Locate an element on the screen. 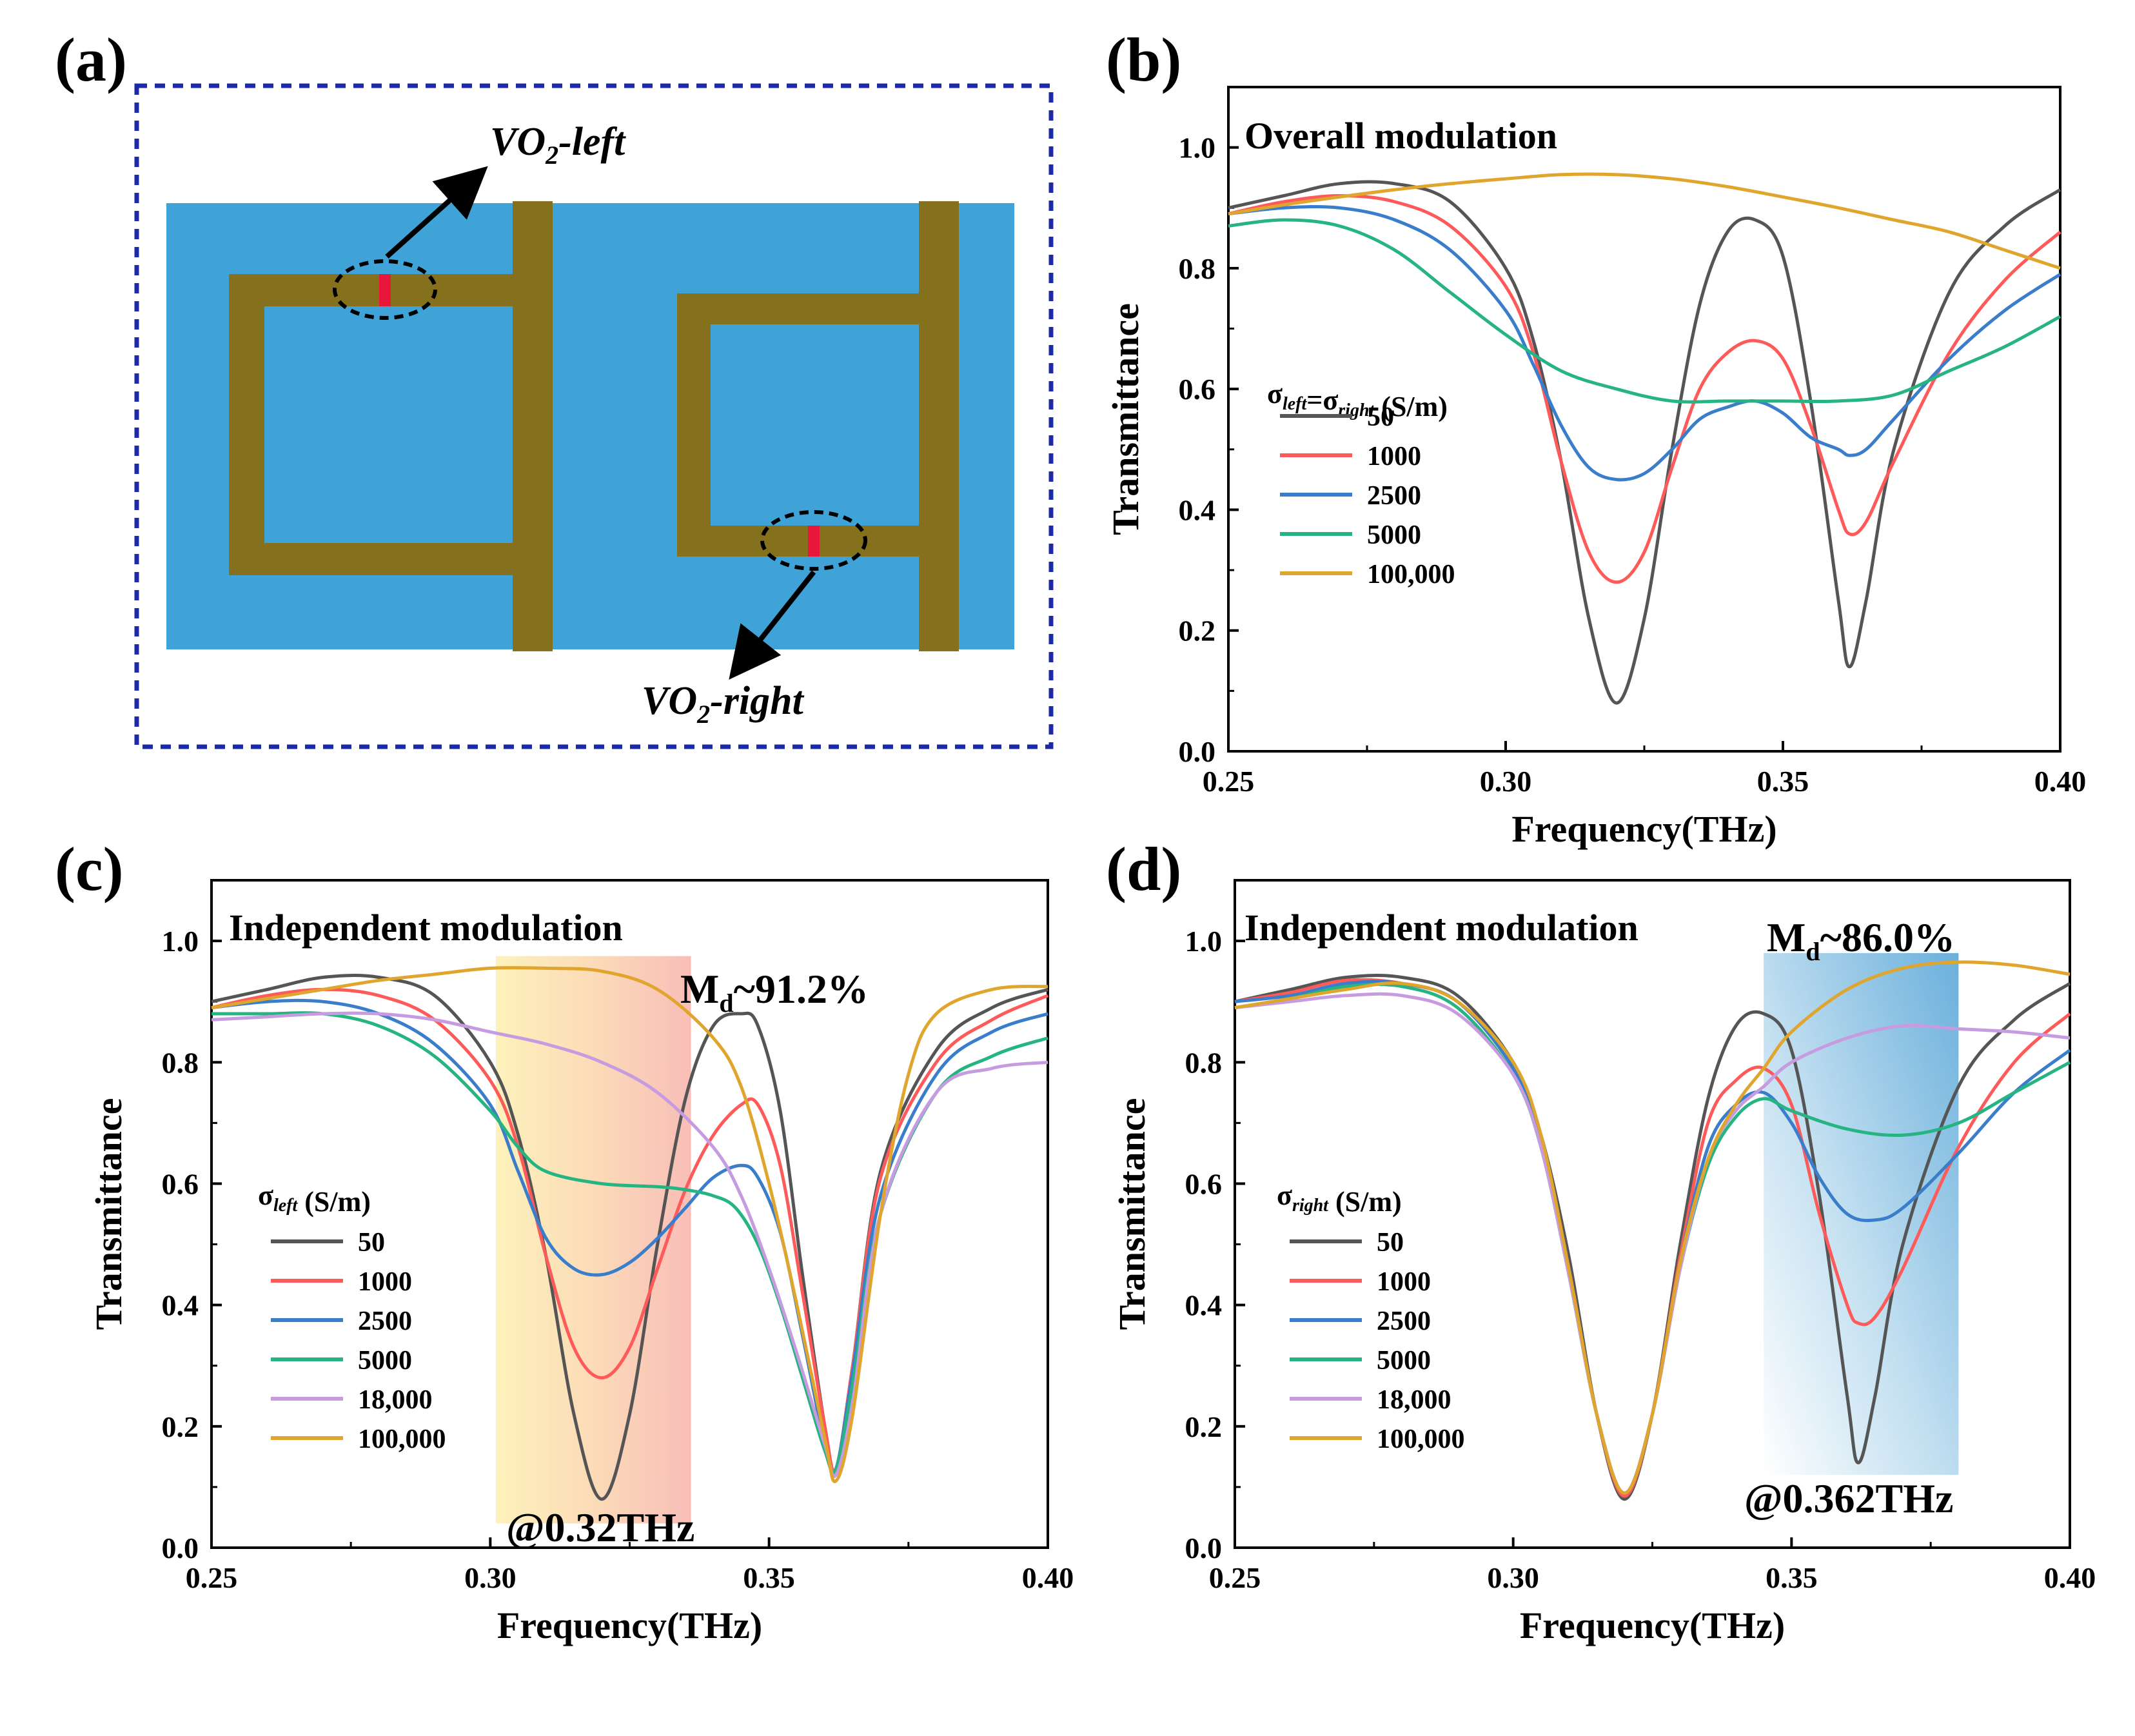 Image resolution: width=2135 pixels, height=1736 pixels. left-ring-top is located at coordinates (371, 290).